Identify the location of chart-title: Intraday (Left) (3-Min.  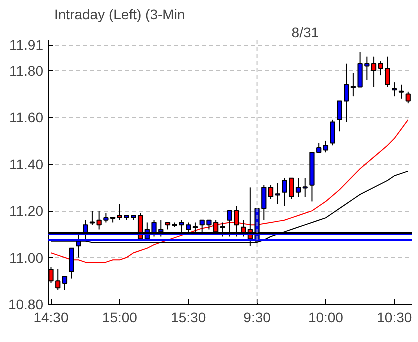
(120, 14).